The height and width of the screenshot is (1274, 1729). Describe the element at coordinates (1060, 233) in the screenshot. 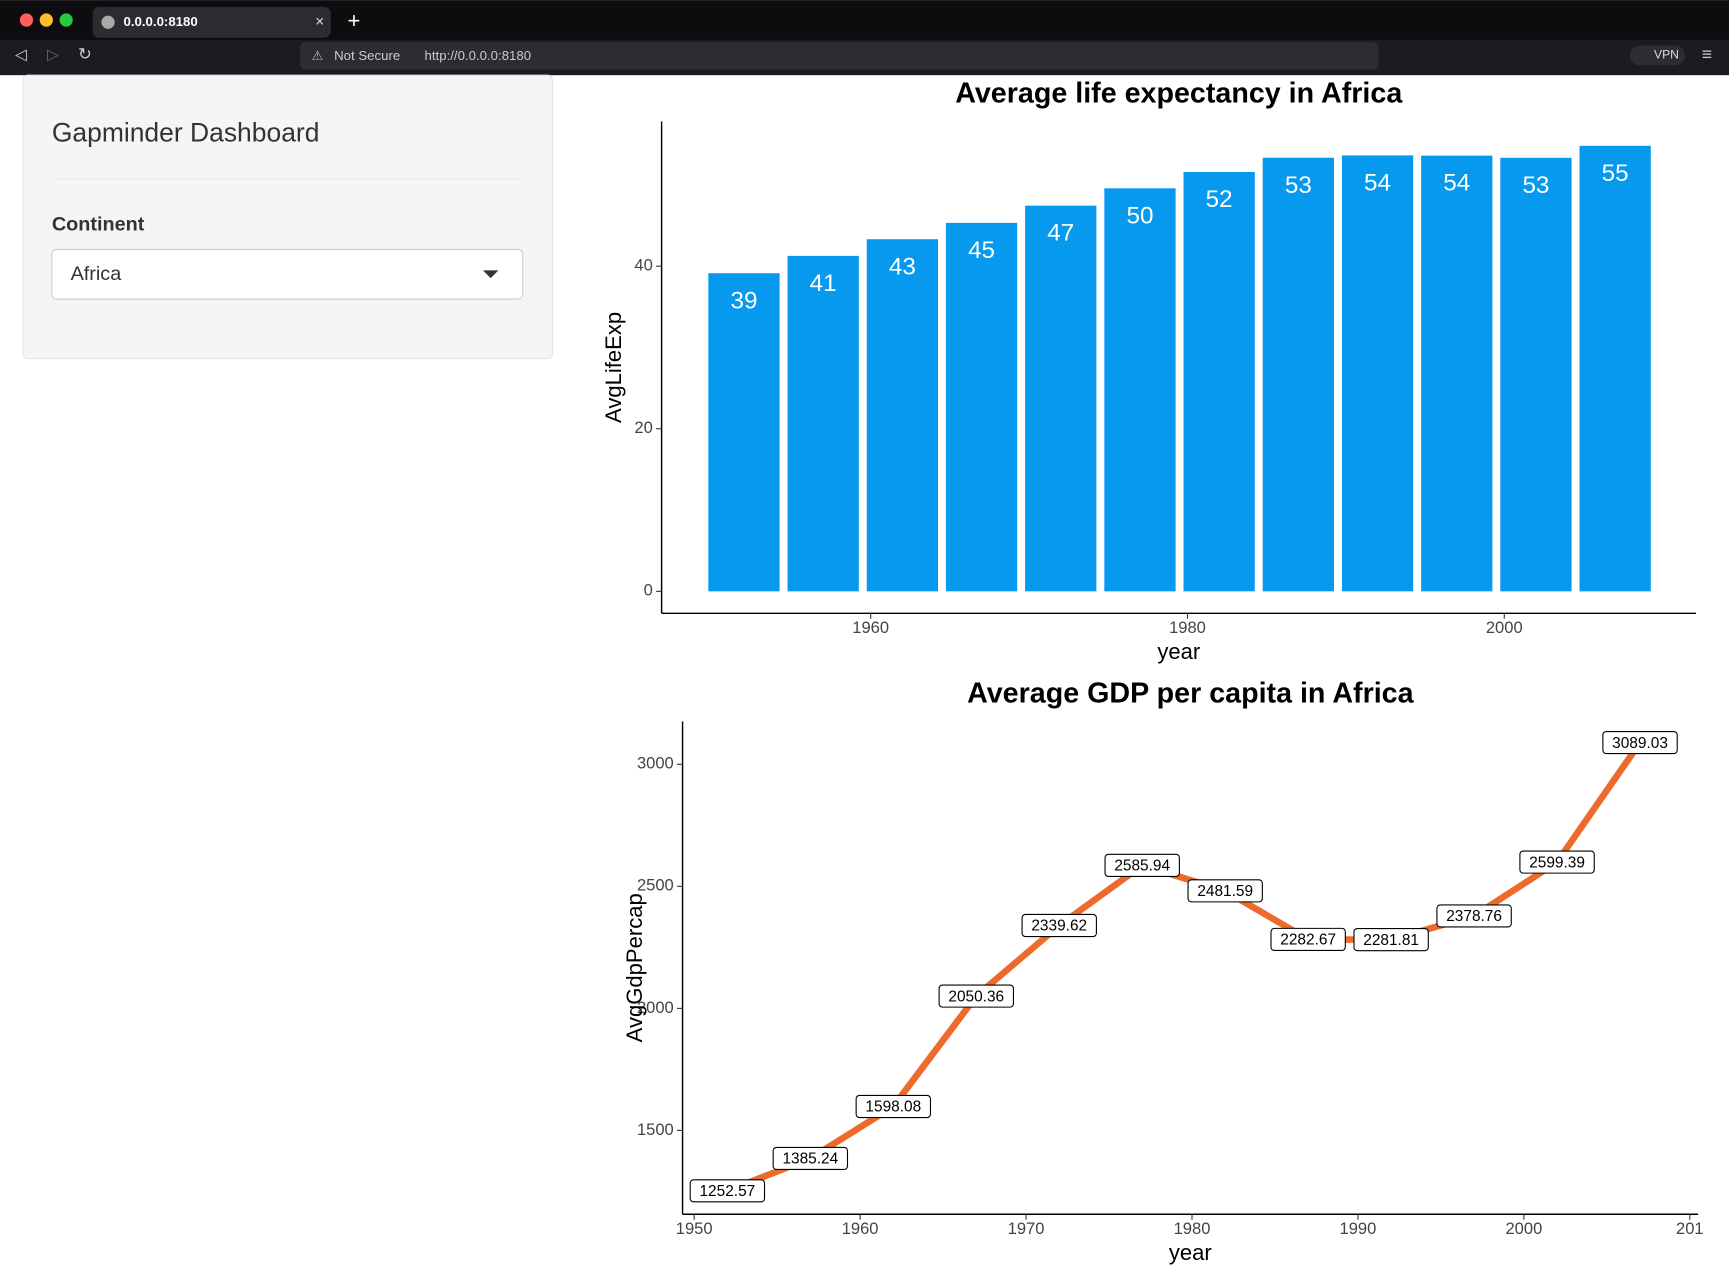

I see `value-label: 47` at that location.